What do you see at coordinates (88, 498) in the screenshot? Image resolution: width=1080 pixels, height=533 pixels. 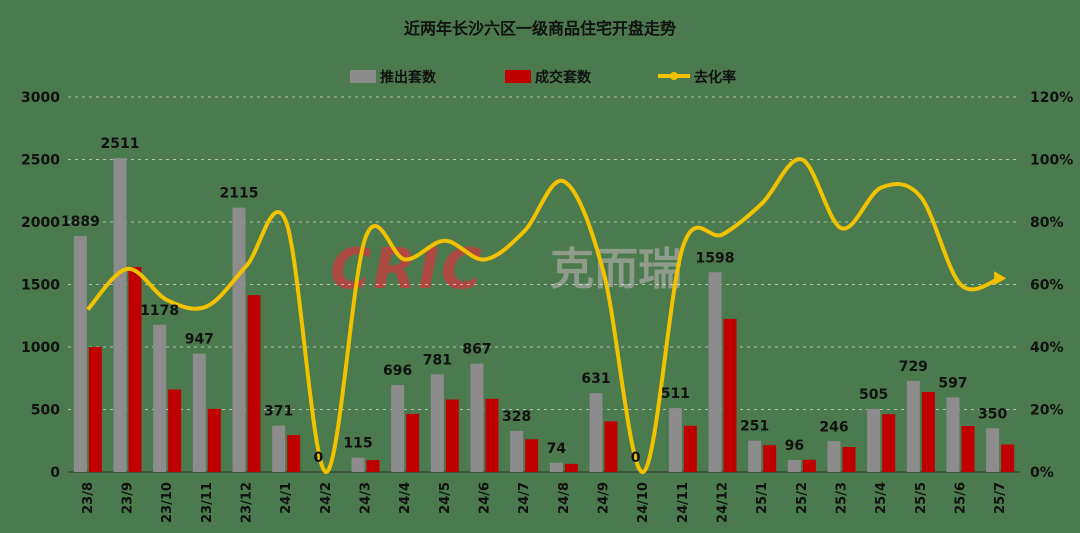 I see `x-tick-label: 23/8` at bounding box center [88, 498].